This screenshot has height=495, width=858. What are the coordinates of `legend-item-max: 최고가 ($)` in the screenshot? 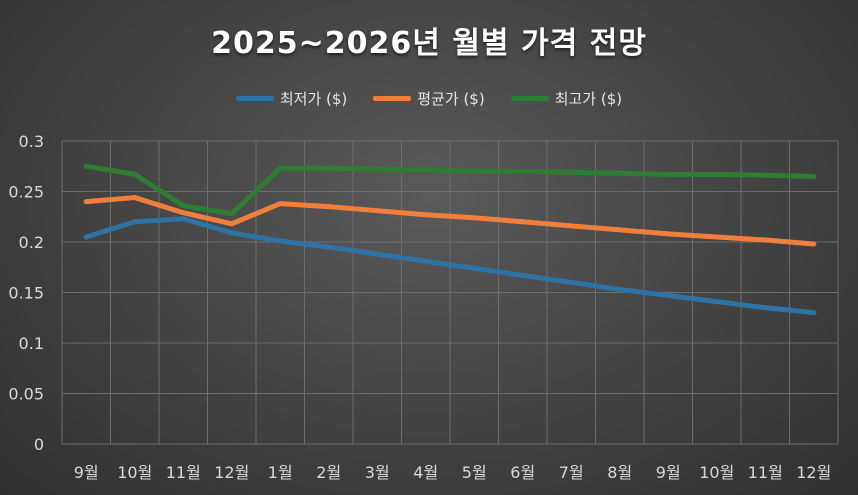 It's located at (566, 98).